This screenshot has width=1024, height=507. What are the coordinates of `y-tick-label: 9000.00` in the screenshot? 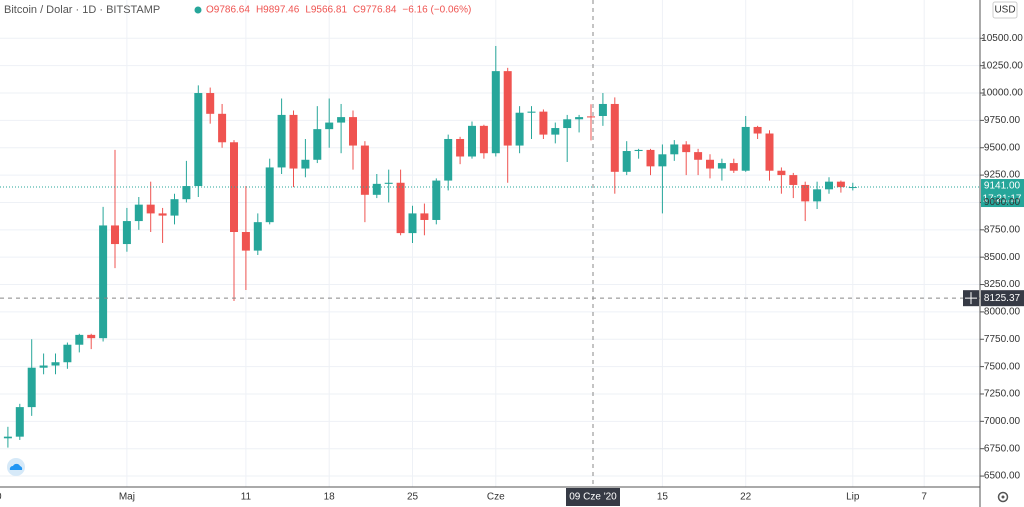 It's located at (1002, 202).